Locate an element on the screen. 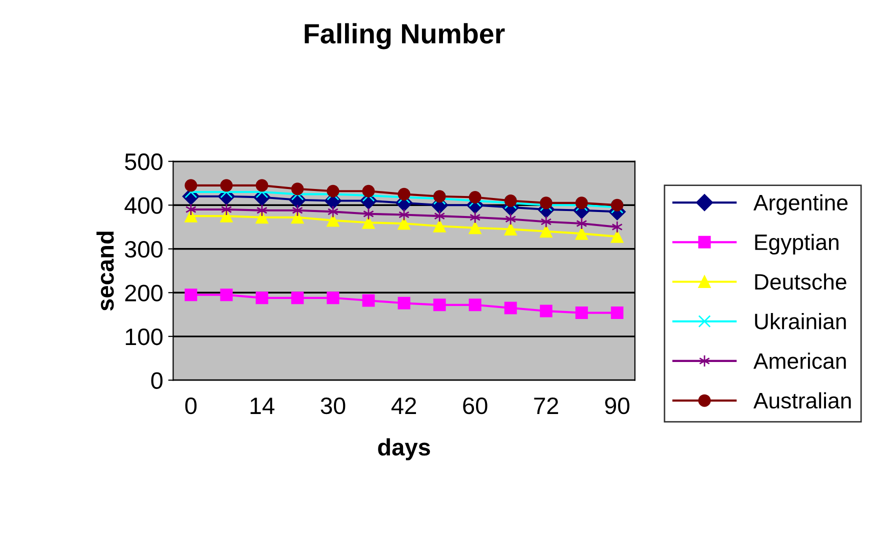 The image size is (888, 547). y-tick-label: 300 is located at coordinates (143, 249).